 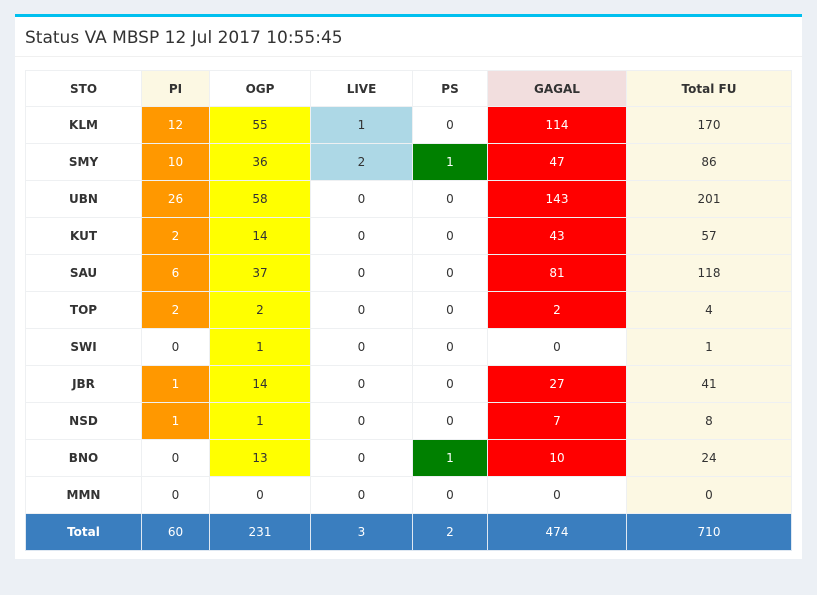 I want to click on cell-ogp: 0, so click(x=260, y=495).